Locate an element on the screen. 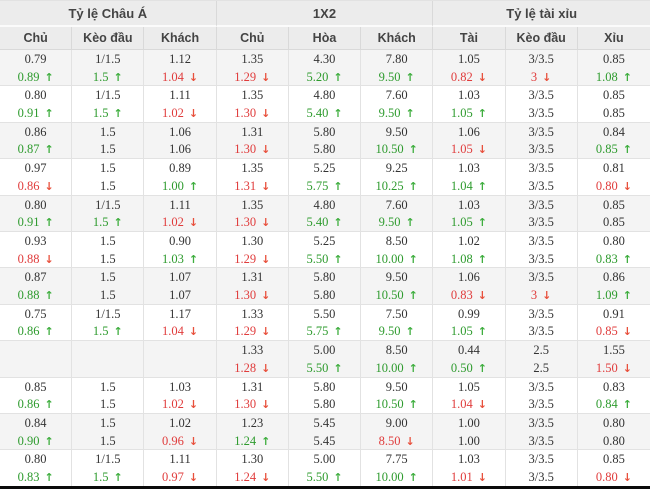 Image resolution: width=650 pixels, height=490 pixels. odds-cell: 3/3.5 3/3.5 is located at coordinates (542, 140).